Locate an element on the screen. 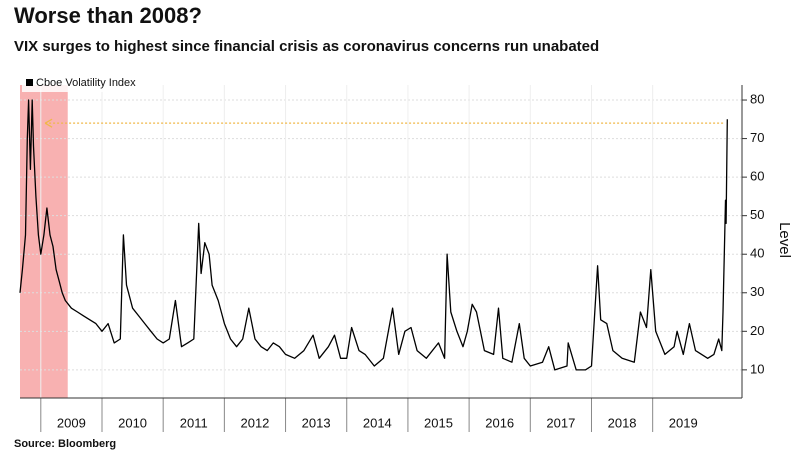 The width and height of the screenshot is (800, 463). x-tick-label: 2014 is located at coordinates (377, 422).